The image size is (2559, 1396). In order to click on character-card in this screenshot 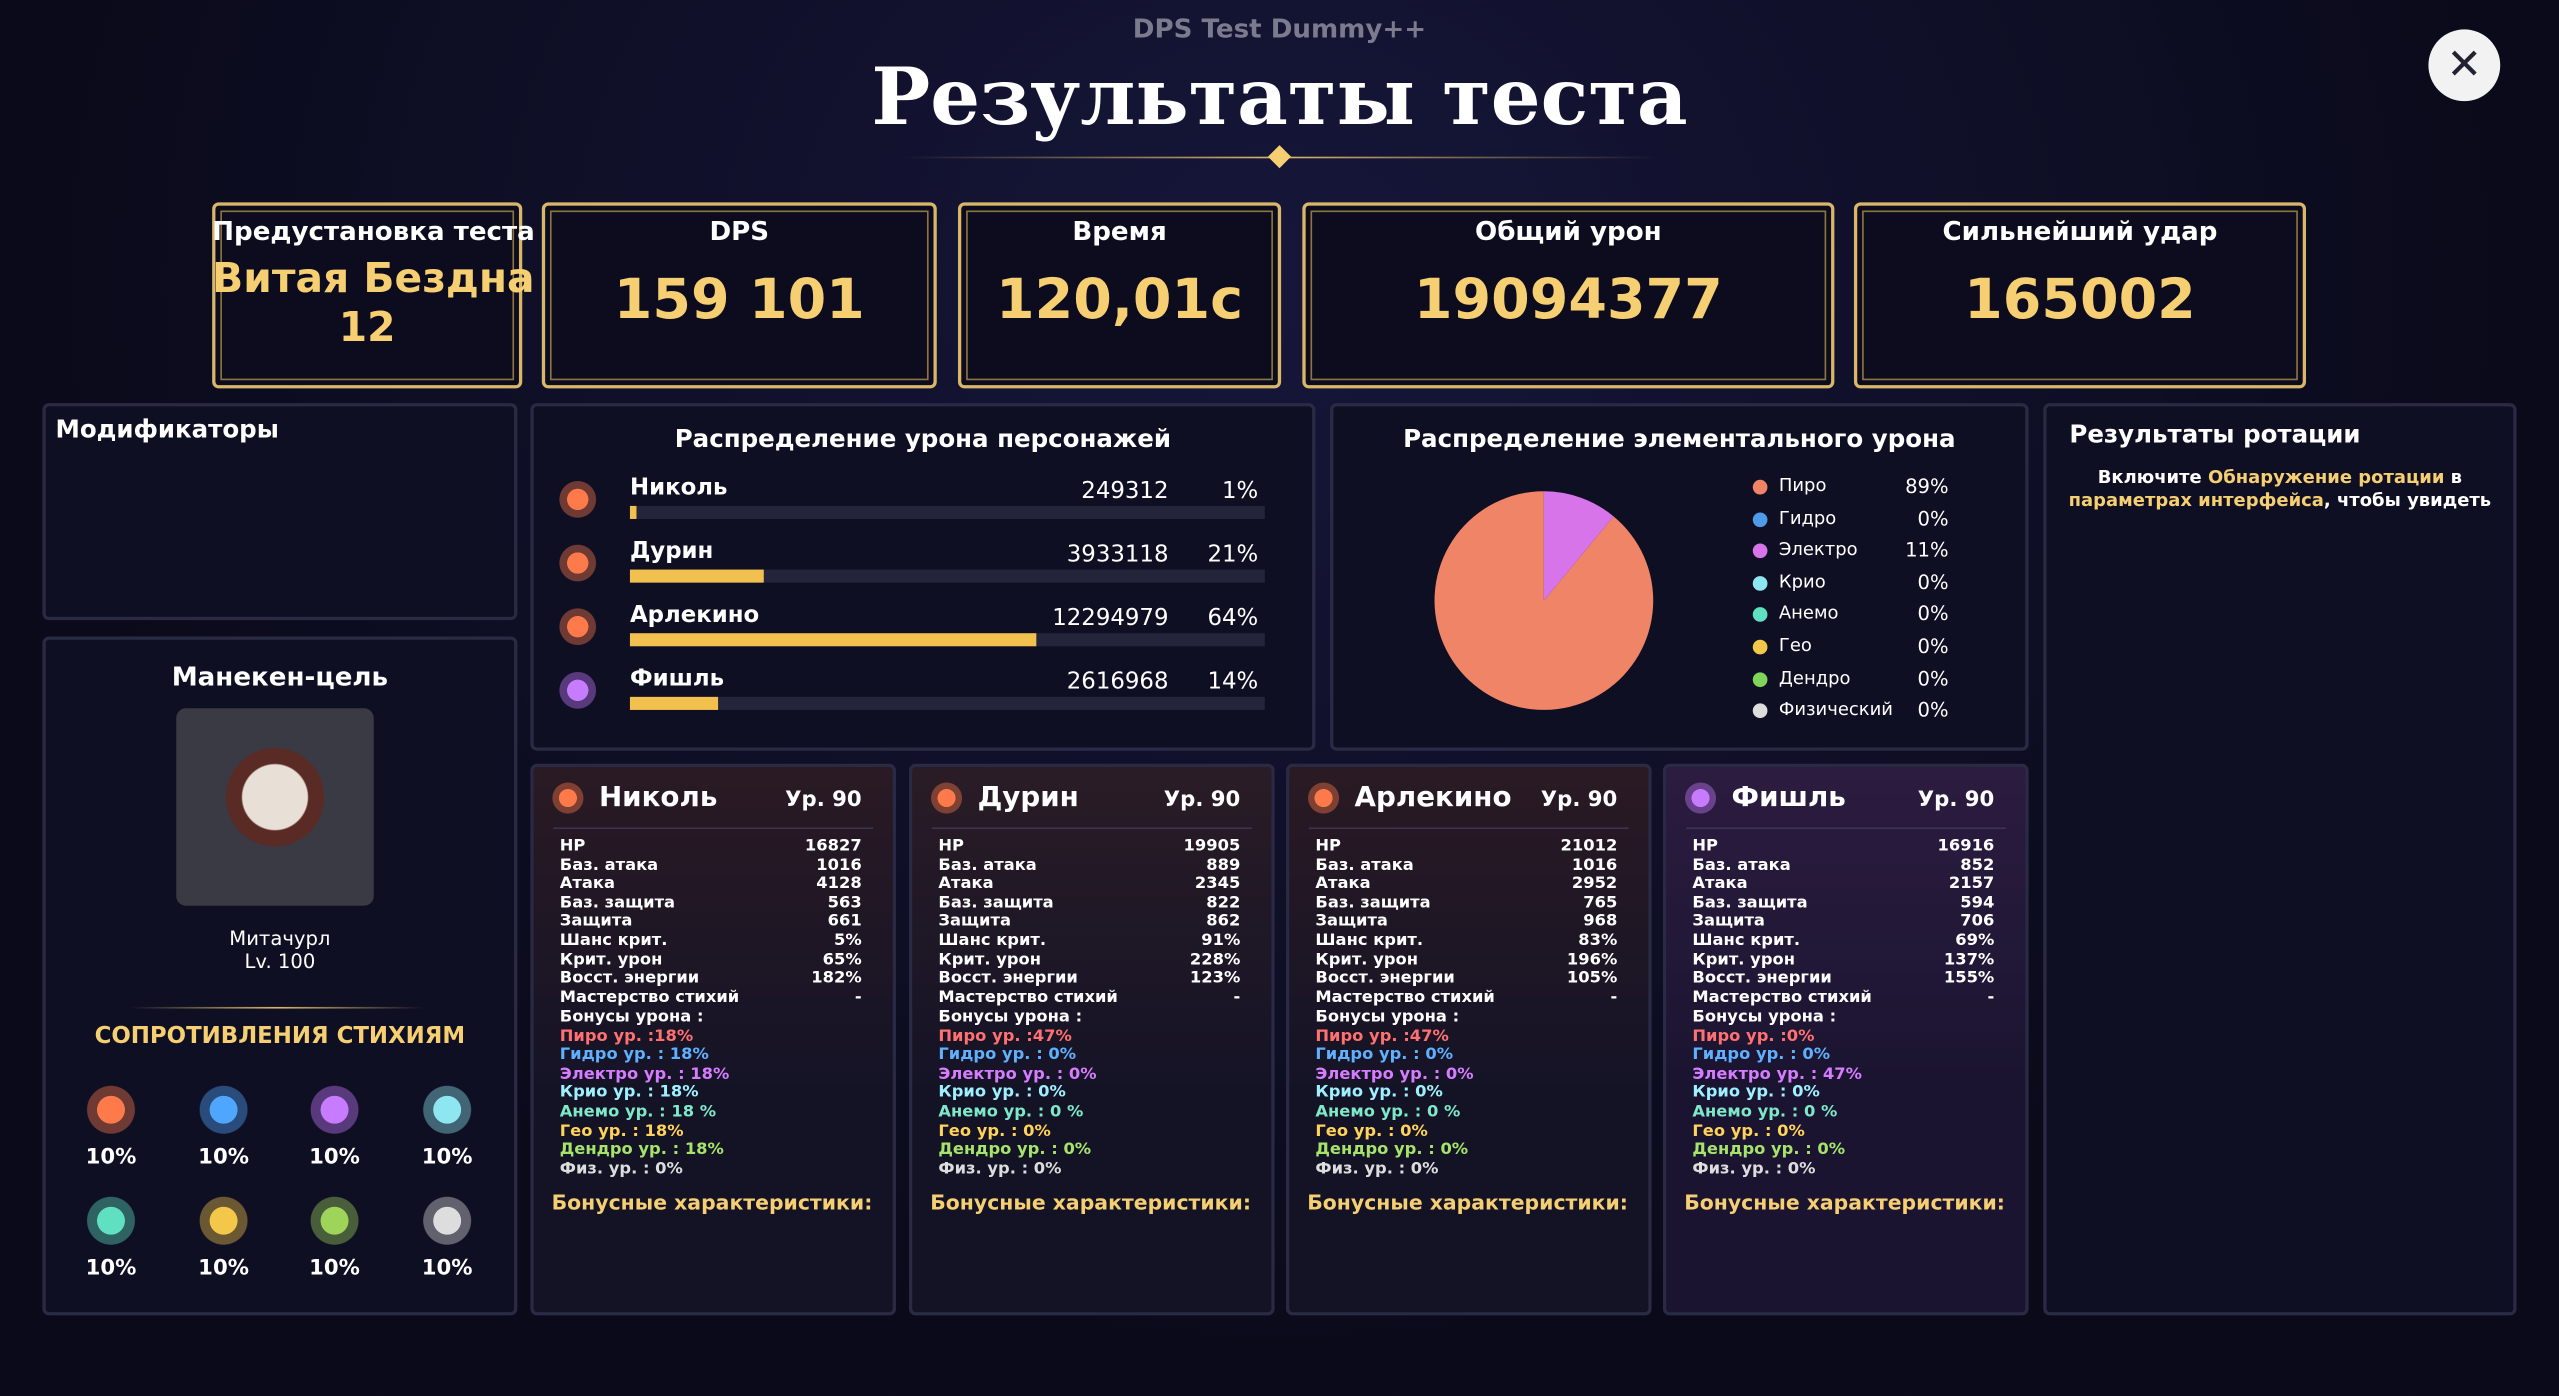, I will do `click(1846, 1039)`.